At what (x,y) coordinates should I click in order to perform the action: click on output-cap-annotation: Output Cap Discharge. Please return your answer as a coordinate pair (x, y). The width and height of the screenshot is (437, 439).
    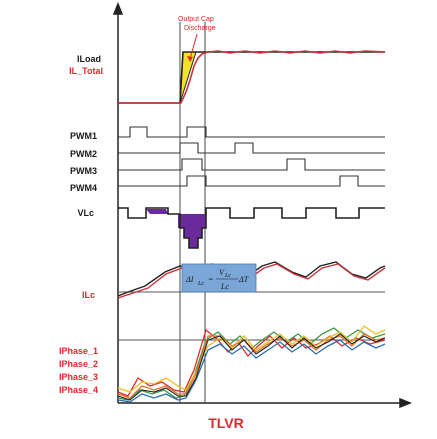
    Looking at the image, I should click on (197, 39).